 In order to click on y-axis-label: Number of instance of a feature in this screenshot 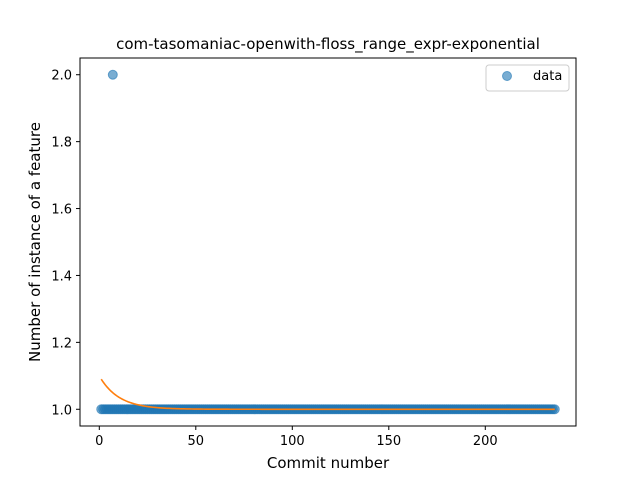, I will do `click(35, 242)`.